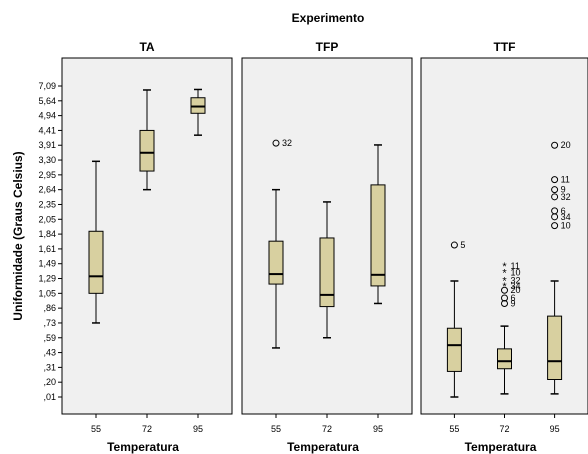 This screenshot has height=454, width=588. I want to click on y-tick-label: 3,91, so click(47, 145).